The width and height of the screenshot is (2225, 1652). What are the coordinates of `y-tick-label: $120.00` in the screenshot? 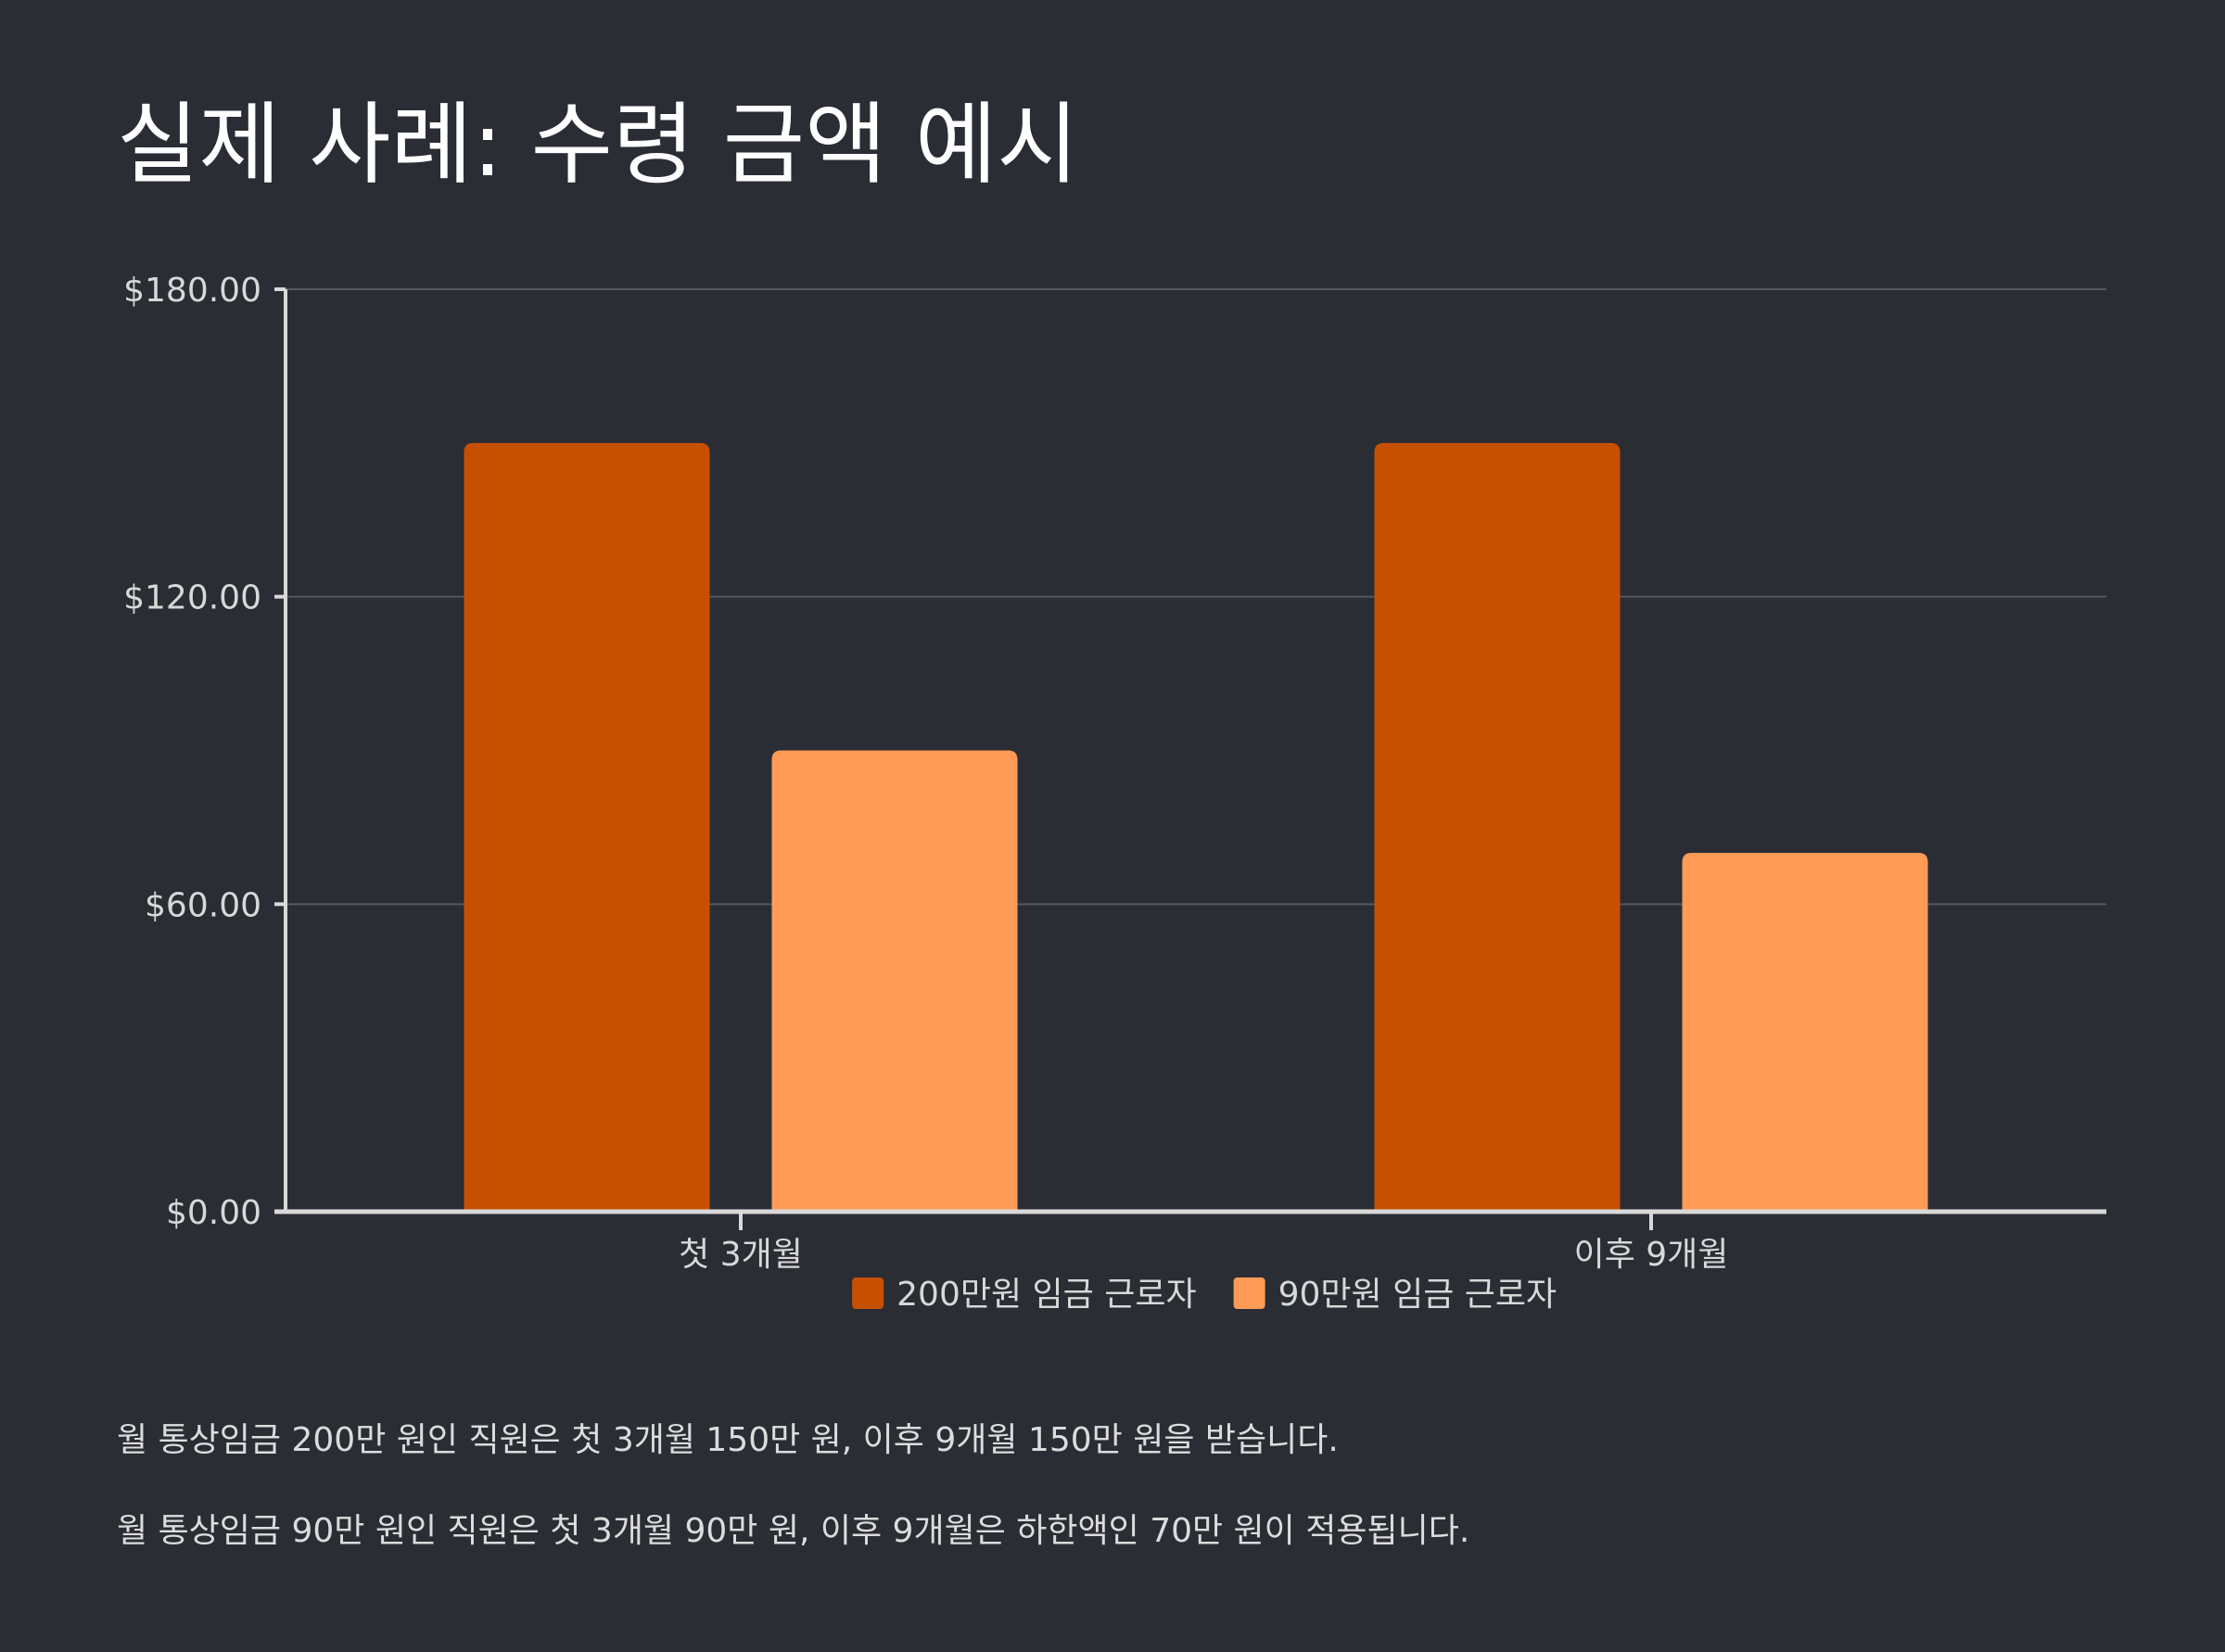 It's located at (192, 598).